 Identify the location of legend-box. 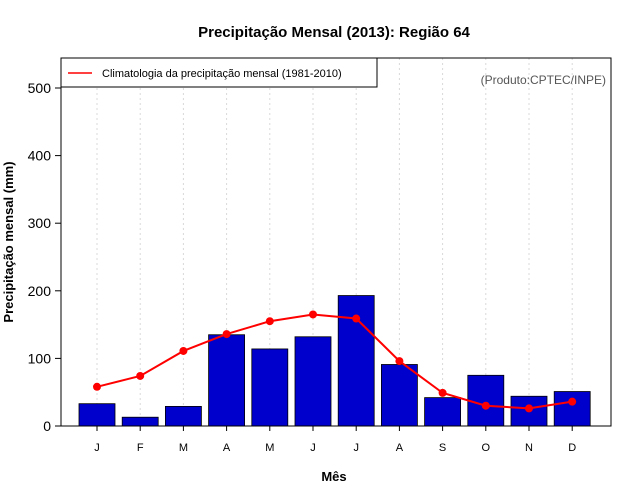
(219, 72).